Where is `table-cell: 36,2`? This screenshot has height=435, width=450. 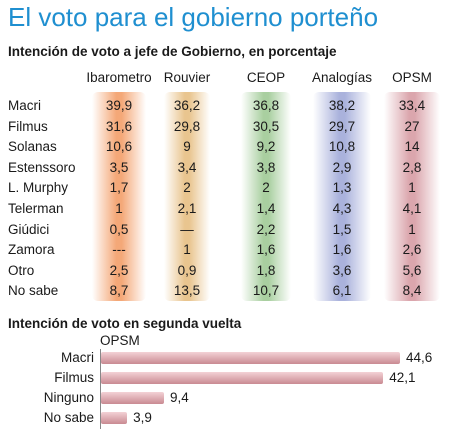
table-cell: 36,2 is located at coordinates (187, 105).